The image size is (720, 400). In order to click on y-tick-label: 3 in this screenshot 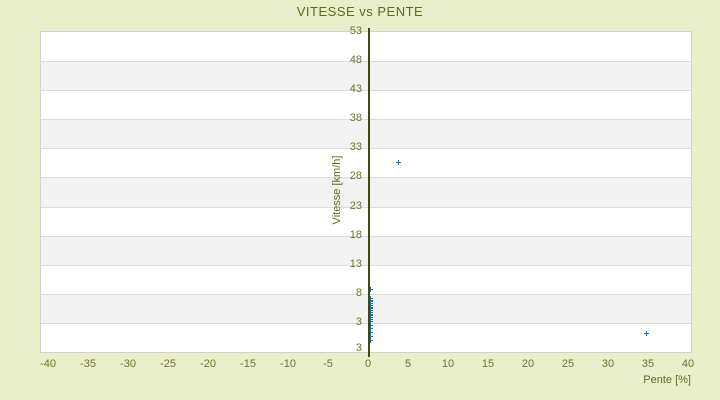, I will do `click(358, 322)`.